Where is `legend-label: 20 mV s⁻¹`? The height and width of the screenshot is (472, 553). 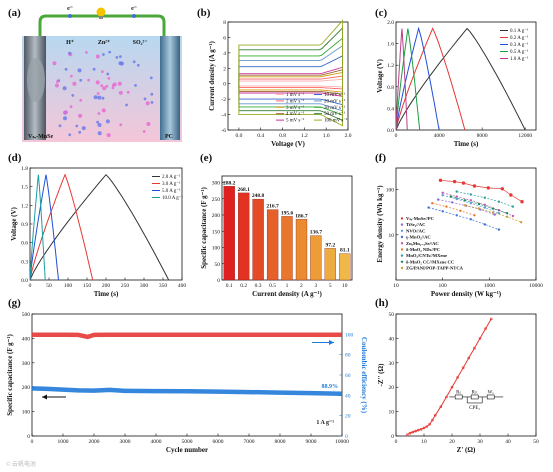
legend-label: 20 mV s⁻¹ is located at coordinates (334, 101).